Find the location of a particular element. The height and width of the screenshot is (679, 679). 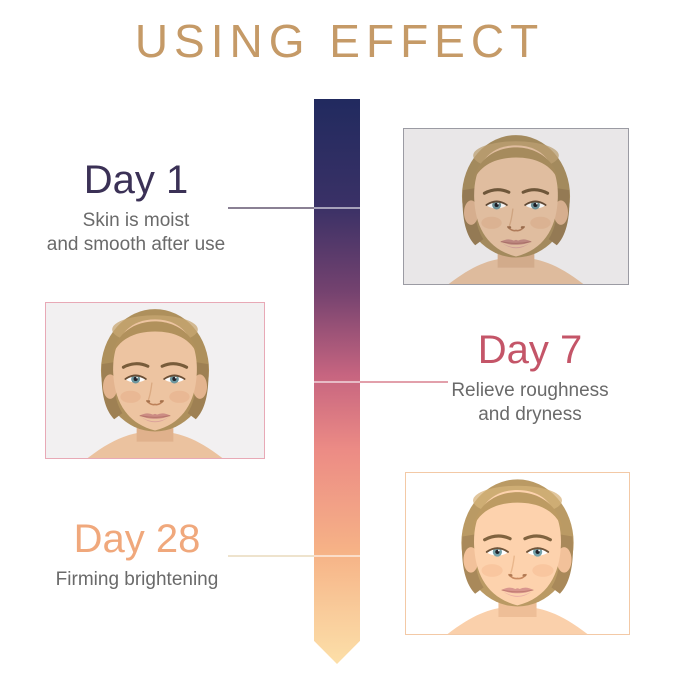

face-illustration-day28 is located at coordinates (517, 553).